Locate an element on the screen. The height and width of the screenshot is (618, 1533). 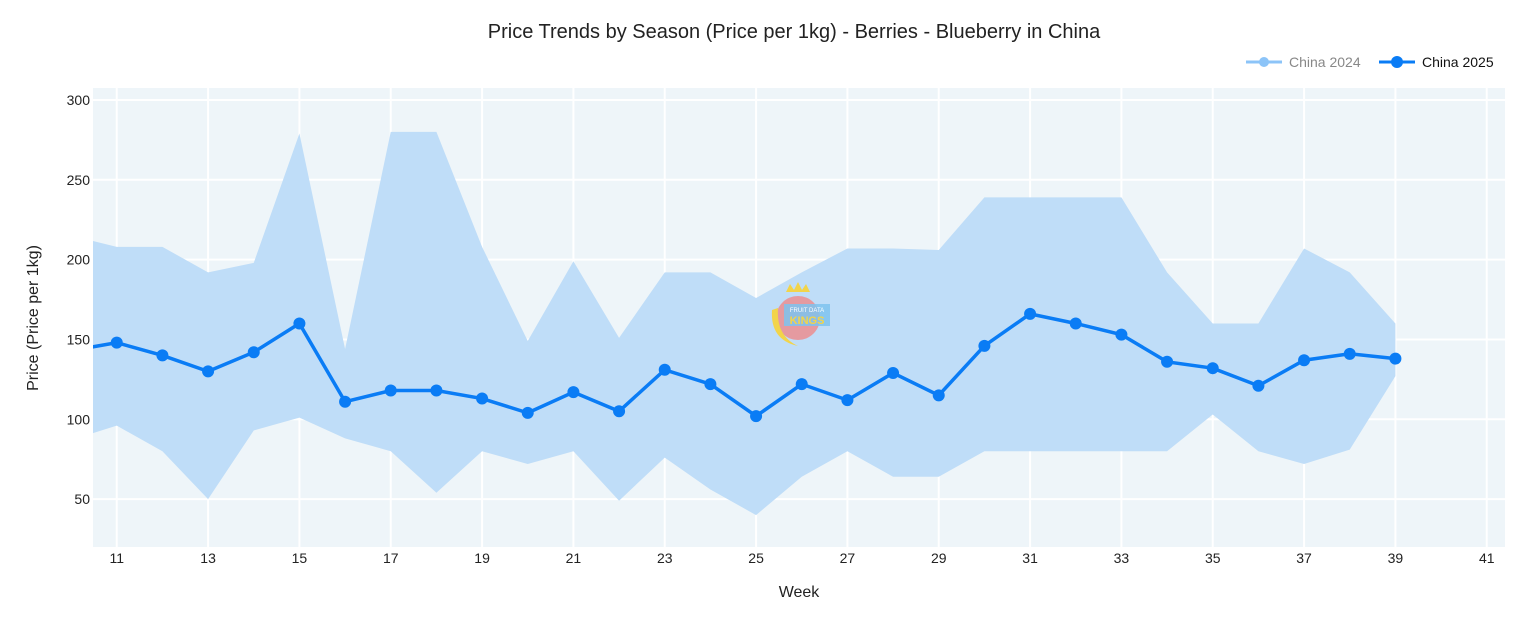
x-tick-label: 33 is located at coordinates (1122, 558).